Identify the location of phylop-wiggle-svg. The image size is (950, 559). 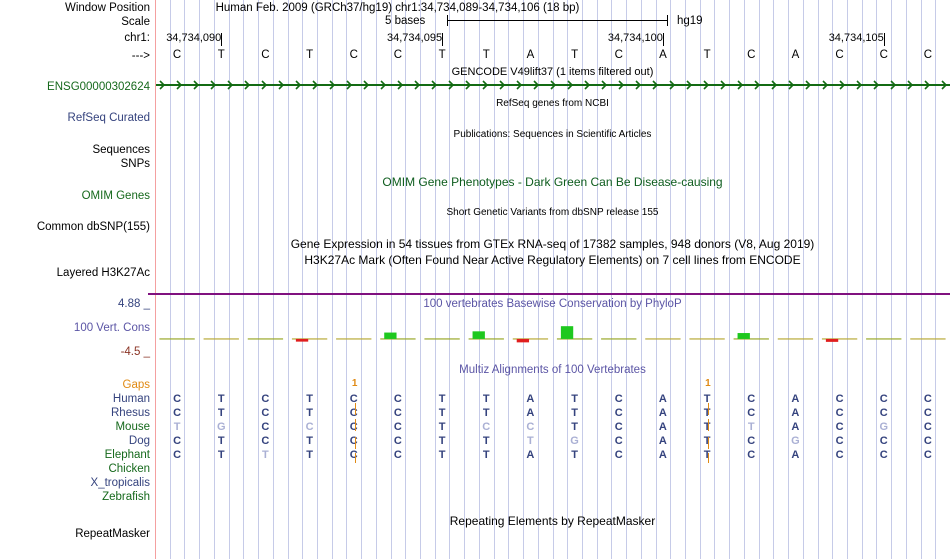
(552, 334).